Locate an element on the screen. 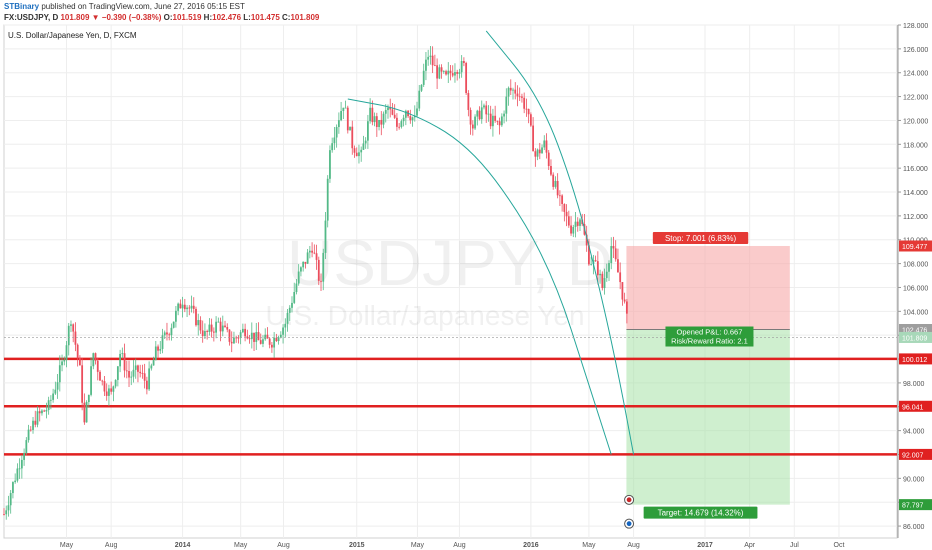  y-tick-label: 90.000 is located at coordinates (914, 479).